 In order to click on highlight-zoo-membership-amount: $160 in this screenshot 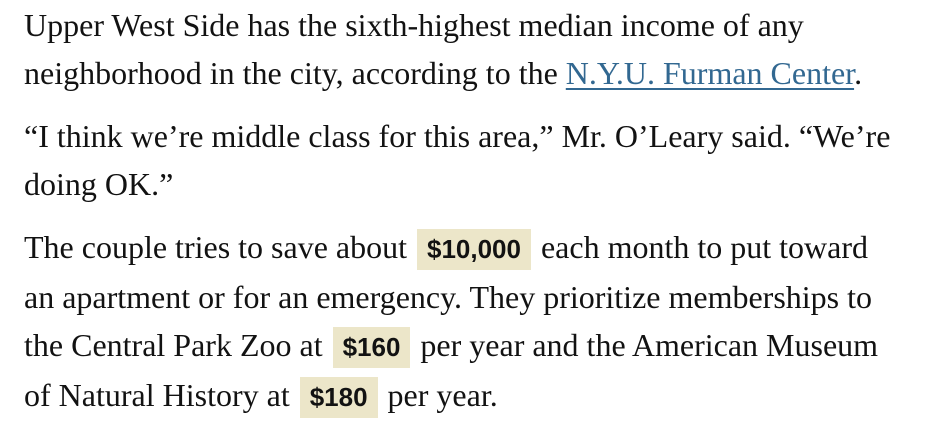, I will do `click(371, 347)`.